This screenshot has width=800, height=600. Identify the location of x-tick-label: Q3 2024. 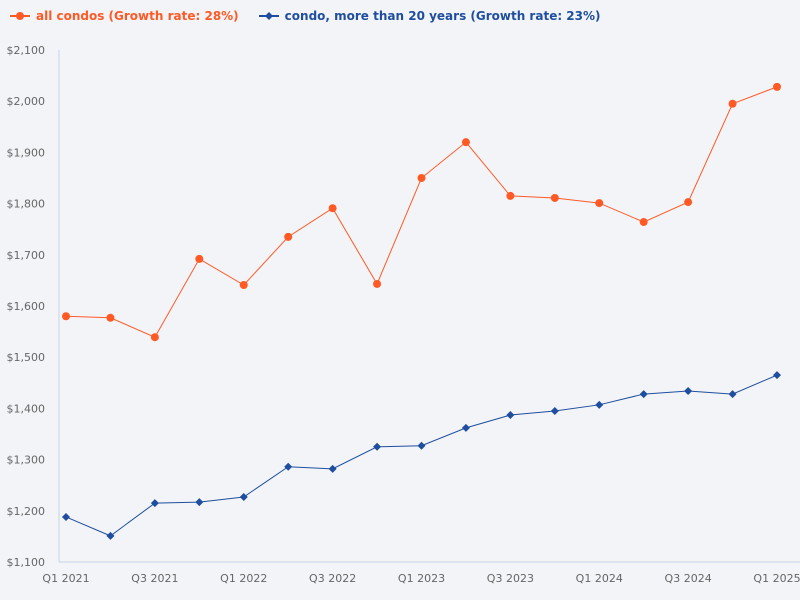
(688, 578).